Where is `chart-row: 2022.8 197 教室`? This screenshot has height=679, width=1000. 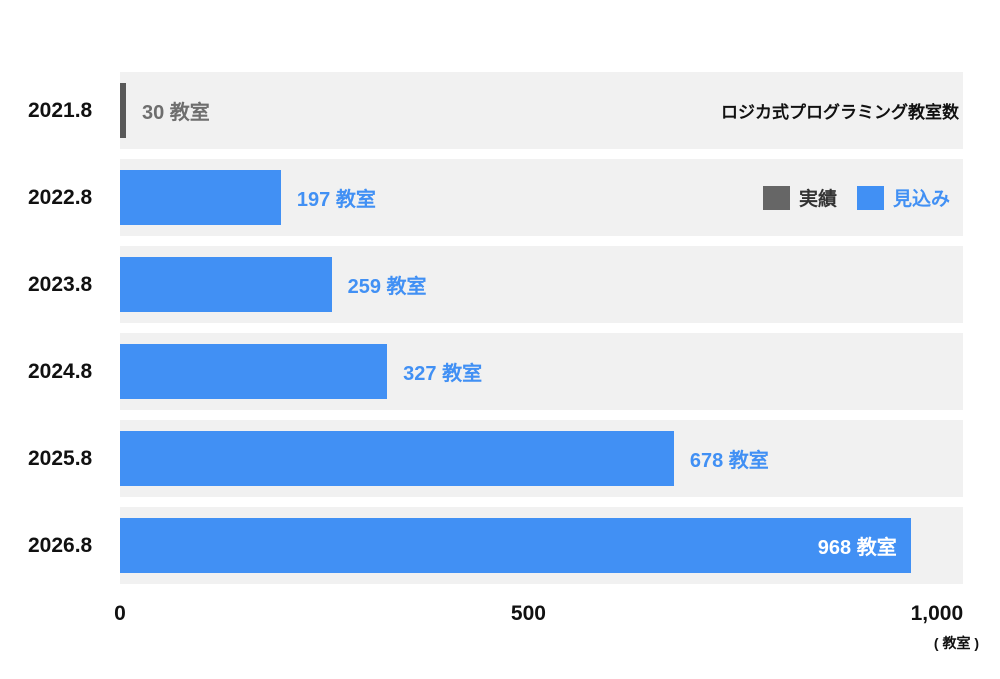
chart-row: 2022.8 197 教室 is located at coordinates (481, 197).